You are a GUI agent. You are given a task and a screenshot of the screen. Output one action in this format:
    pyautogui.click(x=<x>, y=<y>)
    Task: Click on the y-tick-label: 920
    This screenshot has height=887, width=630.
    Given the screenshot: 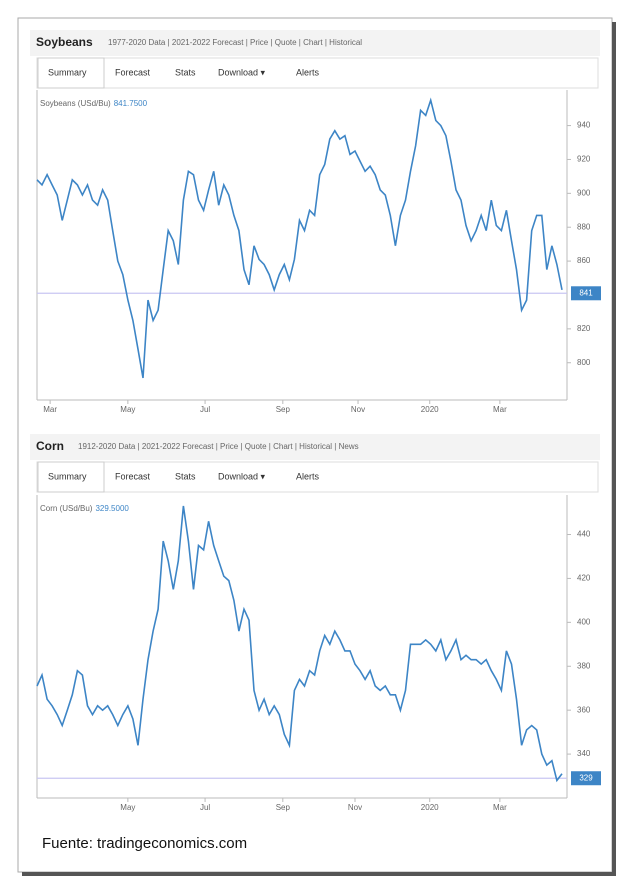 What is the action you would take?
    pyautogui.click(x=584, y=159)
    